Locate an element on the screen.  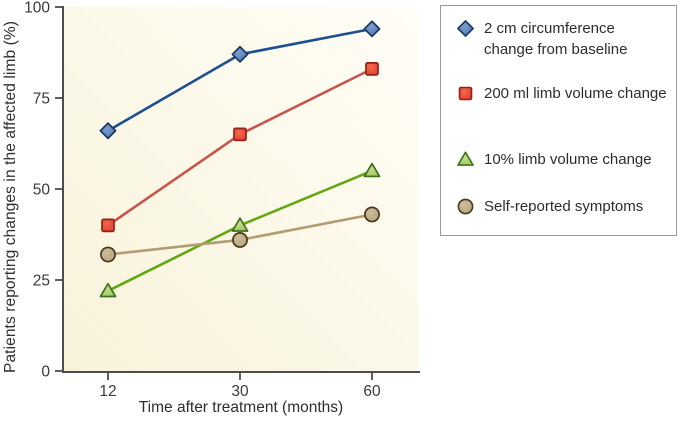
legend-item-square: 200 ml limb volume change is located at coordinates (562, 93).